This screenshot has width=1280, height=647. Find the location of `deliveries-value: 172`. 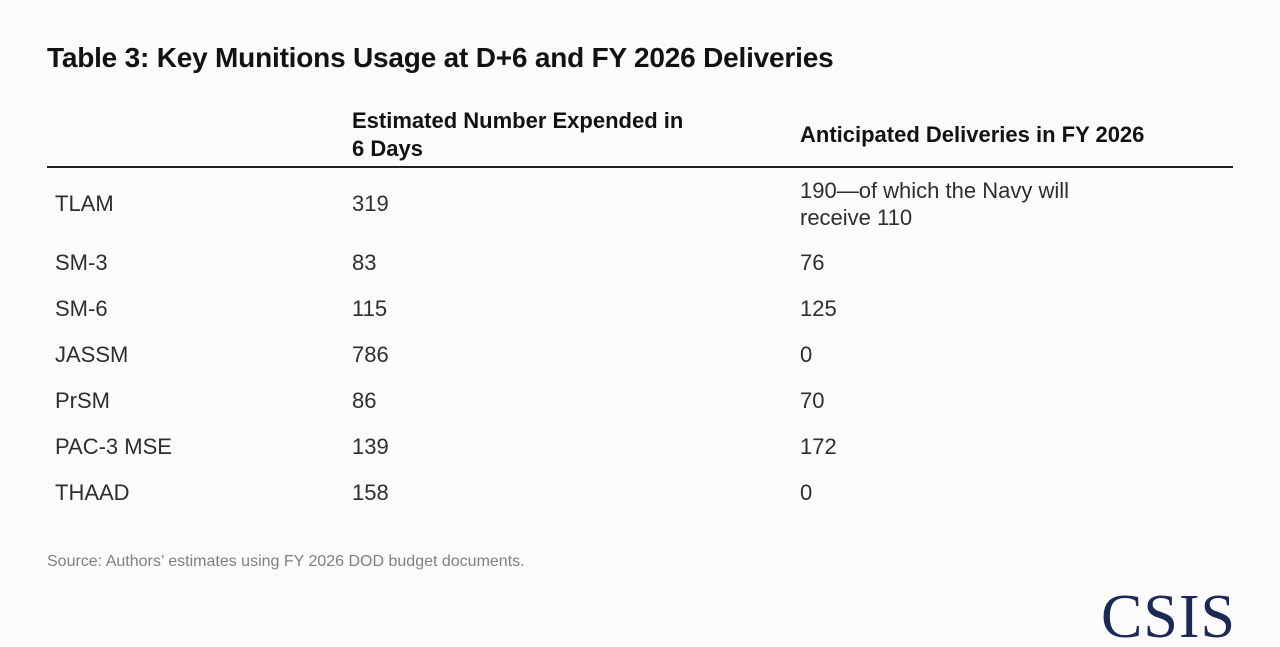

deliveries-value: 172 is located at coordinates (818, 447).